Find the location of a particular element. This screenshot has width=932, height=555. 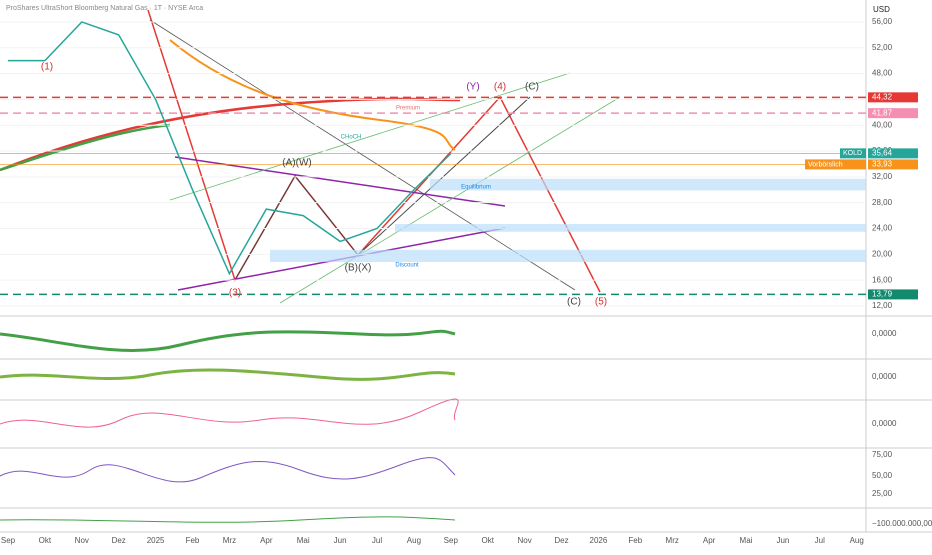

wave-label: Premium is located at coordinates (408, 109).